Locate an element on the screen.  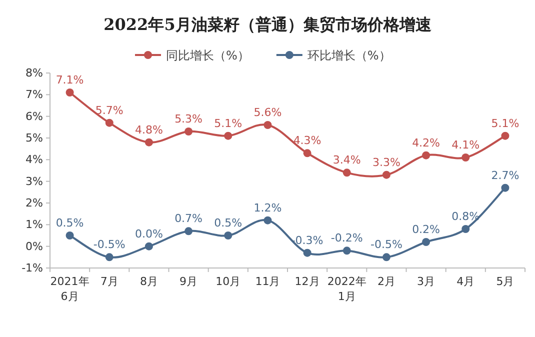
data-label: 3.3% is located at coordinates (386, 162).